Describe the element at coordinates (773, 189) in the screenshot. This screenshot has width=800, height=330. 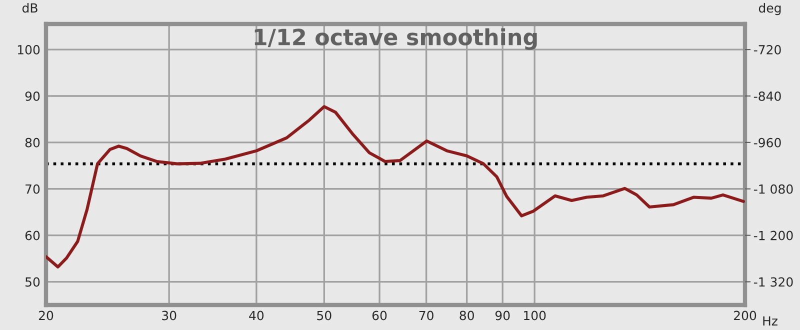
I see `y2-tick-label: -1 080` at that location.